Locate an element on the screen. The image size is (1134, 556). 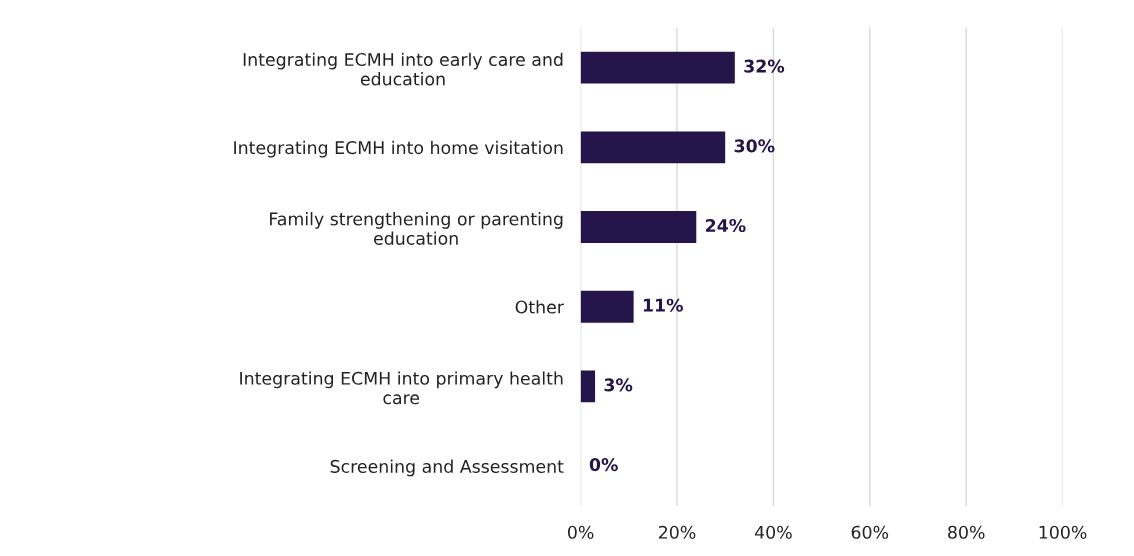
data-label: 32% is located at coordinates (764, 66).